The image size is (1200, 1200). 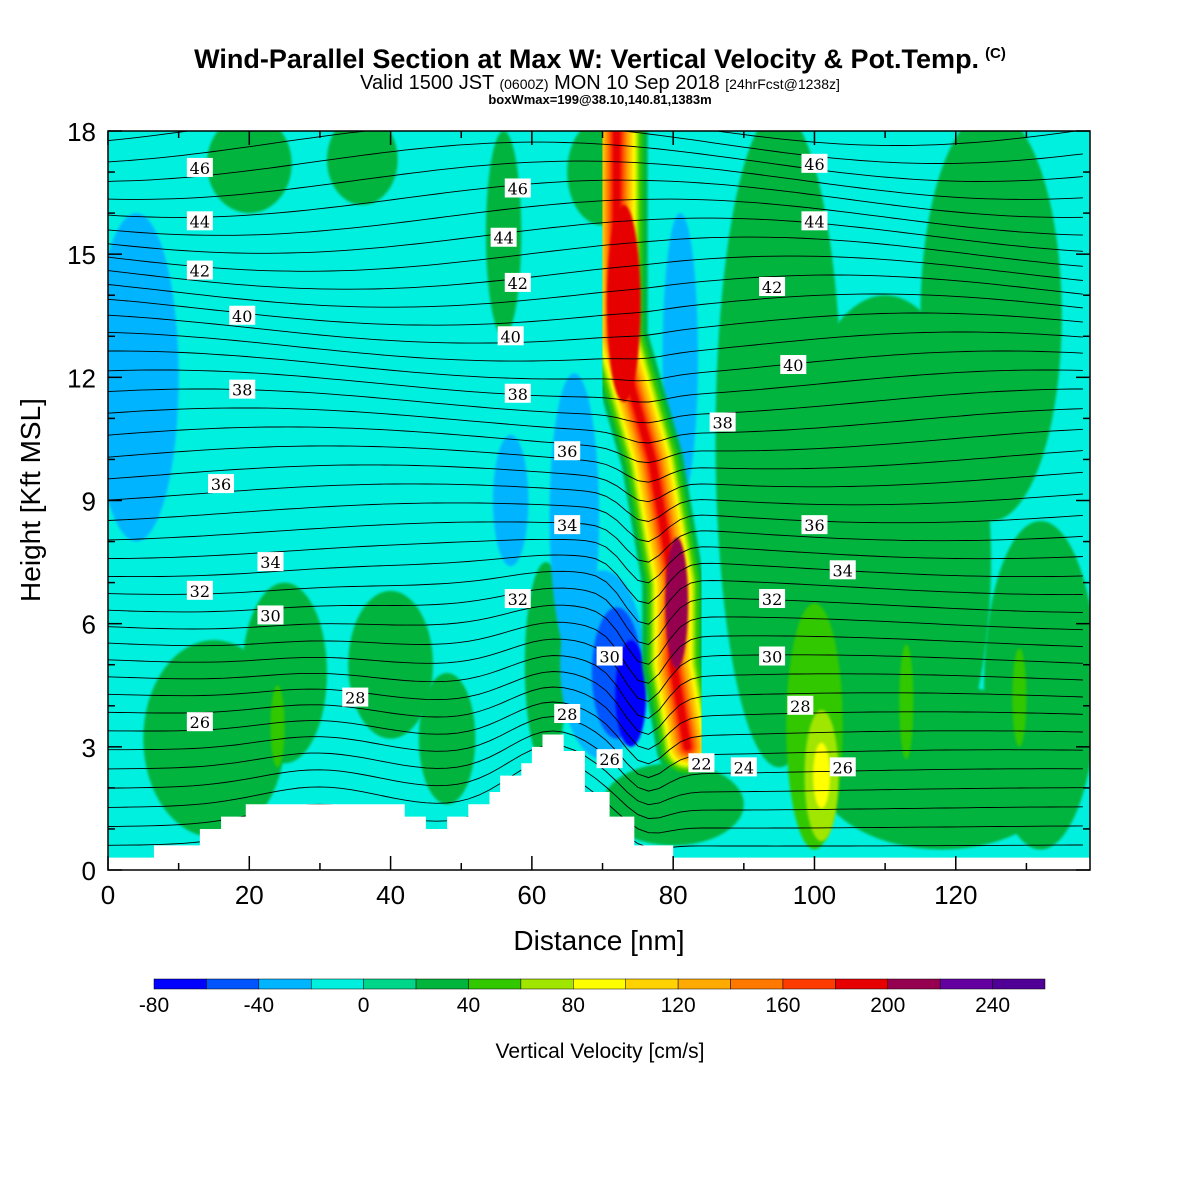 What do you see at coordinates (637, 83) in the screenshot?
I see `valid-date: MON 10 Sep 2018` at bounding box center [637, 83].